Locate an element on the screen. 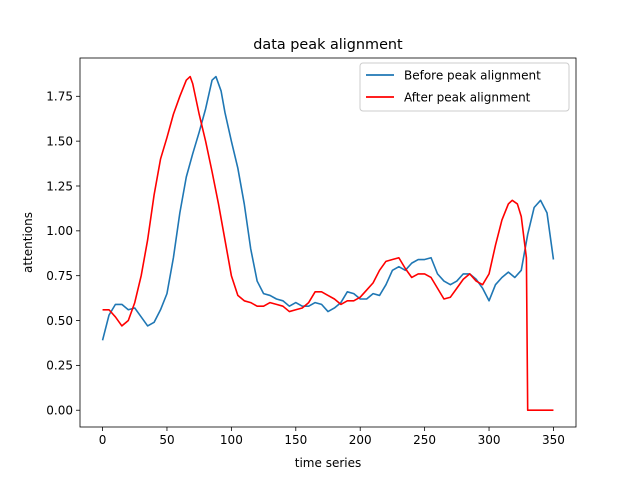 This screenshot has height=484, width=640. y-axis-ticks: 0.00 0.25 0.50 0.75 1.00 1.25 1.50 1.75 is located at coordinates (63, 254).